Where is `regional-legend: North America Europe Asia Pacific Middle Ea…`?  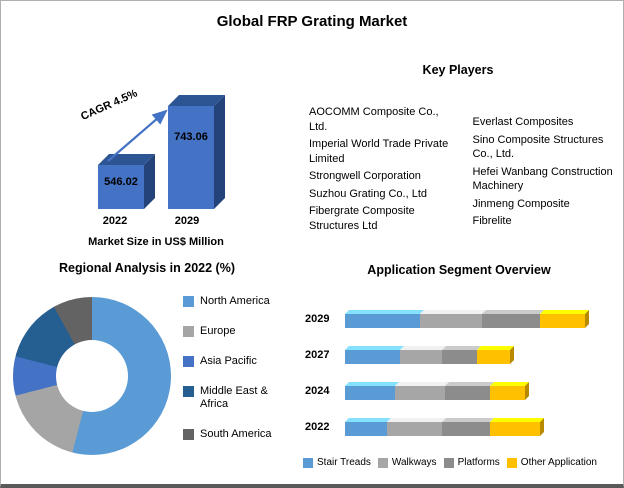
regional-legend: North America Europe Asia Pacific Middle Ea… is located at coordinates (239, 376).